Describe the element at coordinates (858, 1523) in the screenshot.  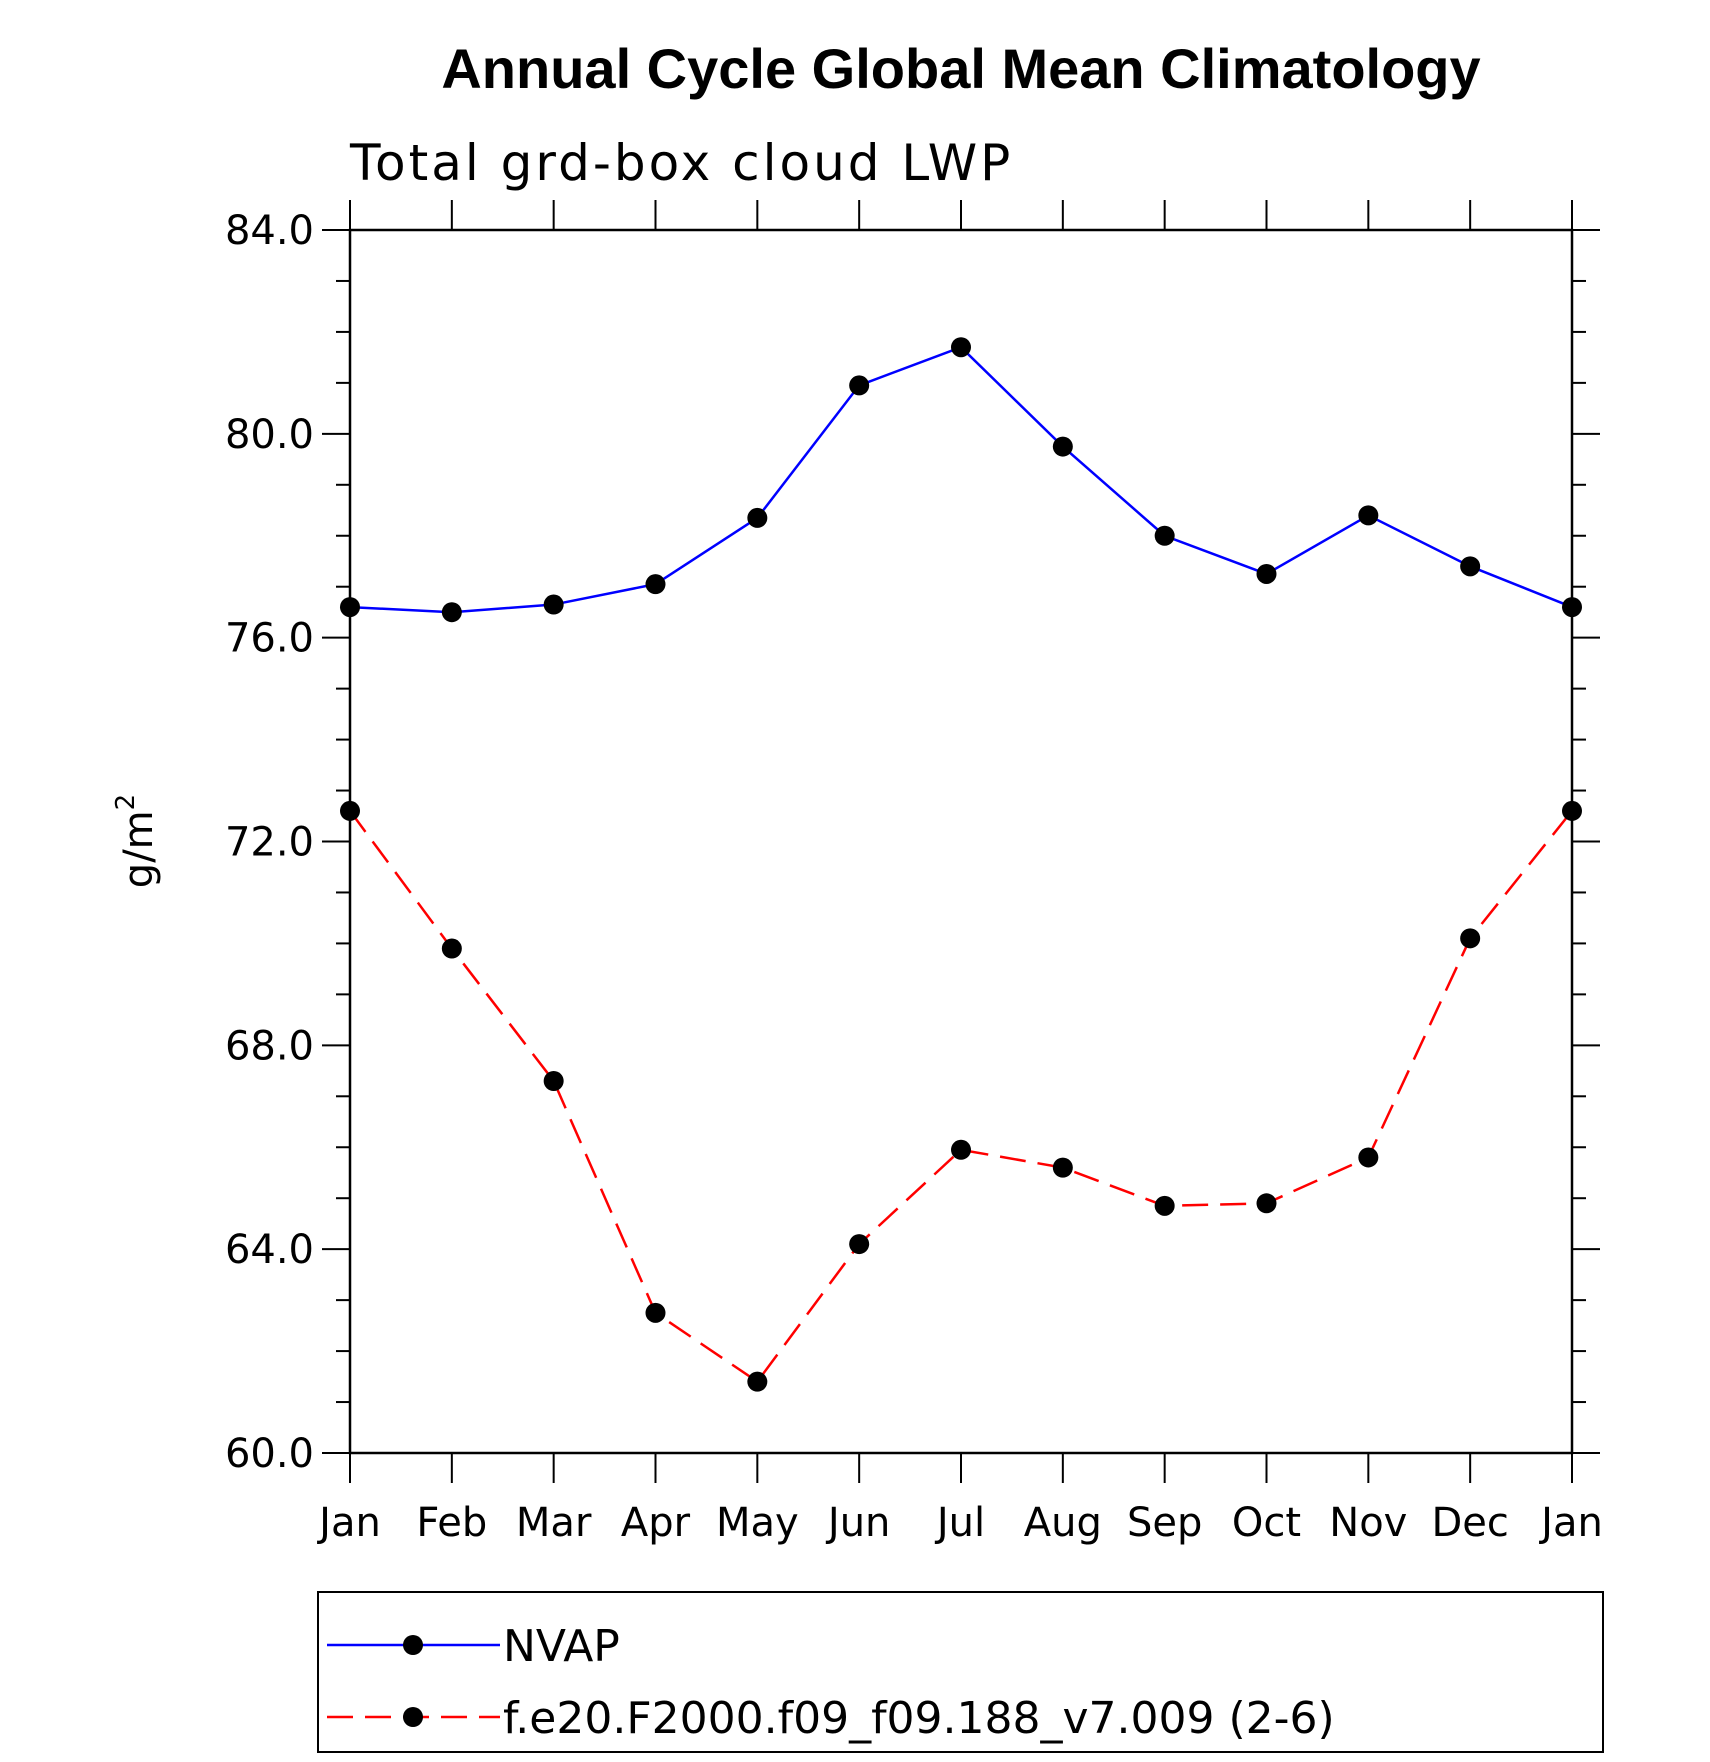
I see `x-tick-label: Jun` at that location.